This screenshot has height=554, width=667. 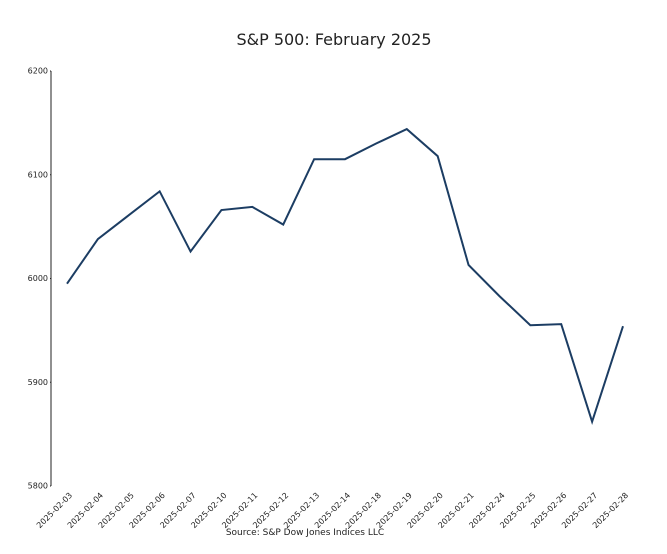 I want to click on y-tick-label: 5900, so click(x=38, y=382).